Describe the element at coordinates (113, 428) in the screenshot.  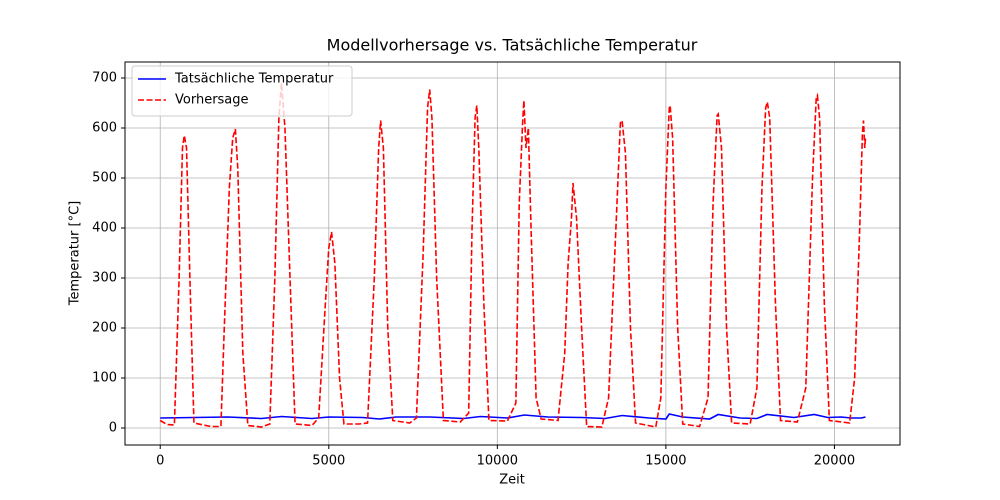
I see `y-tick-label: 0` at that location.